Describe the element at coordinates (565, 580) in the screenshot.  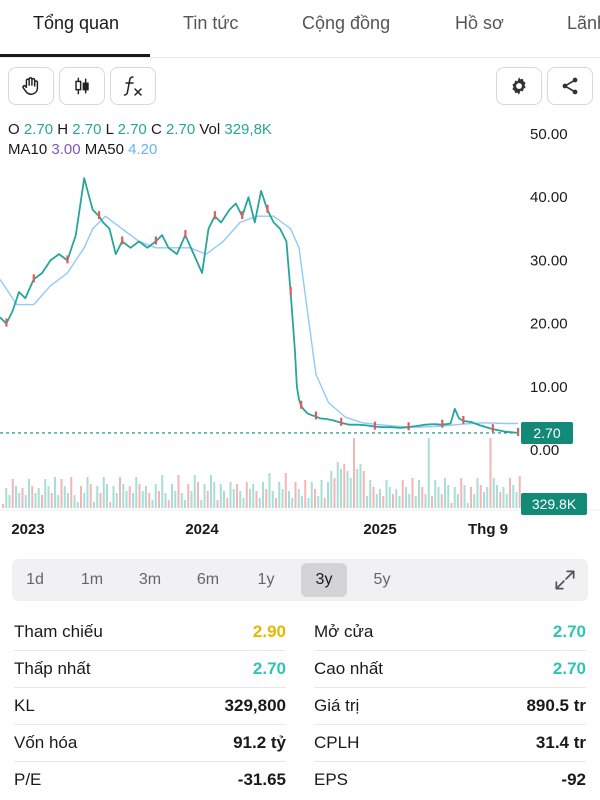
I see `expand-icon` at that location.